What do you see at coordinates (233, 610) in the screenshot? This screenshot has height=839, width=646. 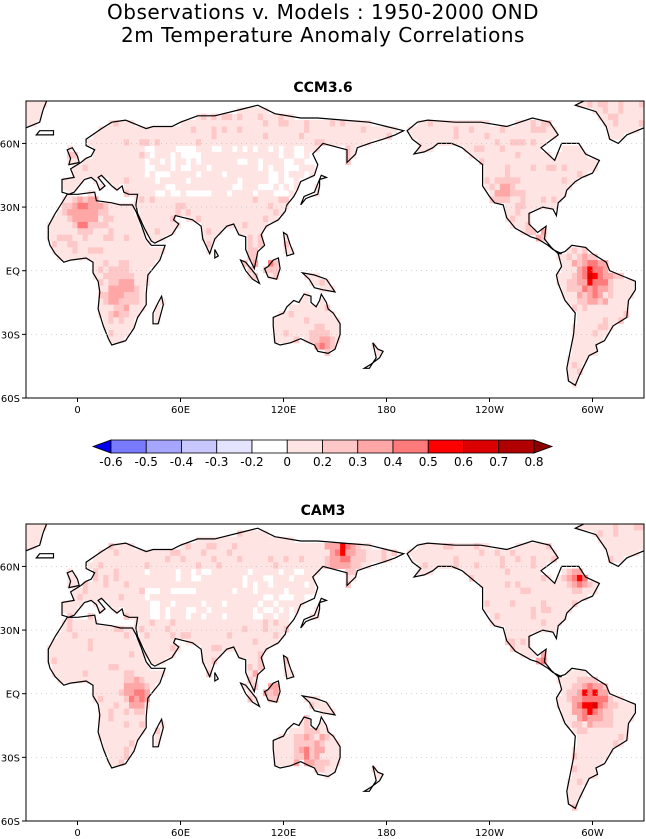 I see `coastline-eurasia` at bounding box center [233, 610].